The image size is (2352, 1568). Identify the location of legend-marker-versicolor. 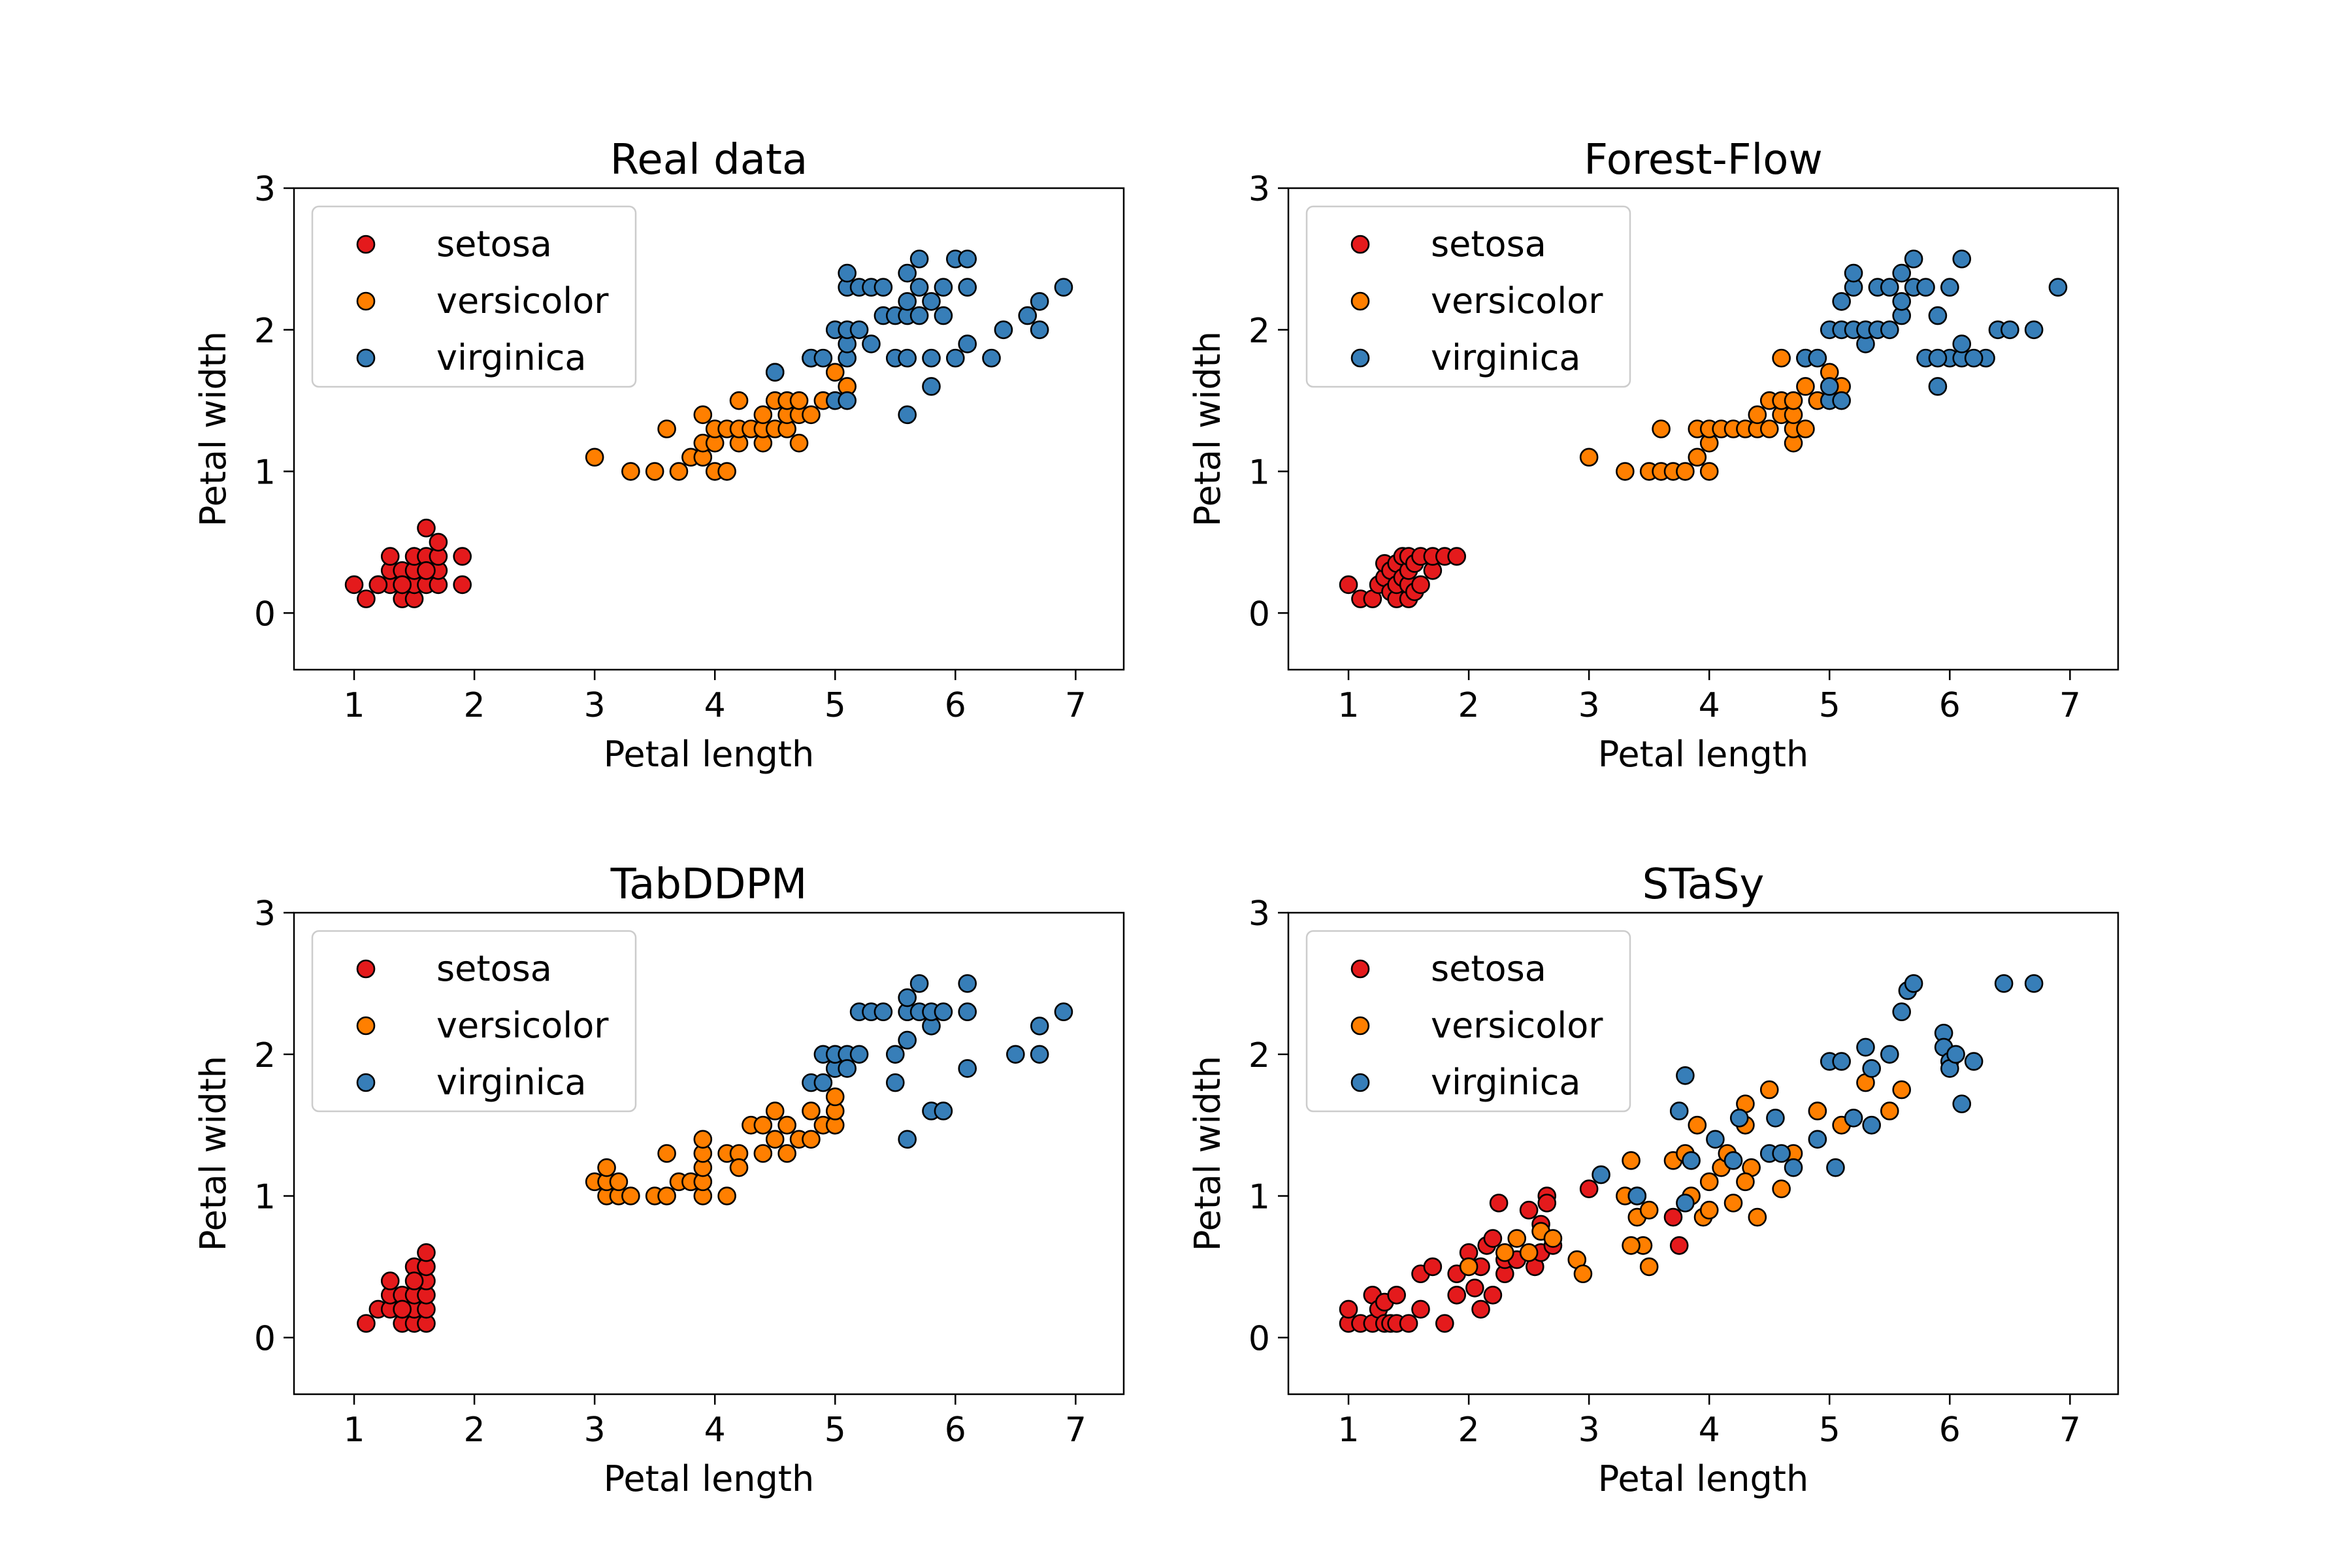
(366, 1026).